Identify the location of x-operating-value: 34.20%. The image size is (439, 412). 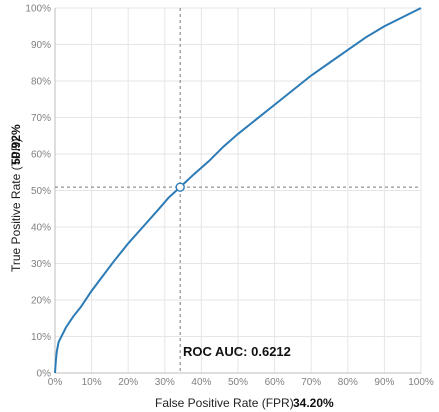
(313, 403).